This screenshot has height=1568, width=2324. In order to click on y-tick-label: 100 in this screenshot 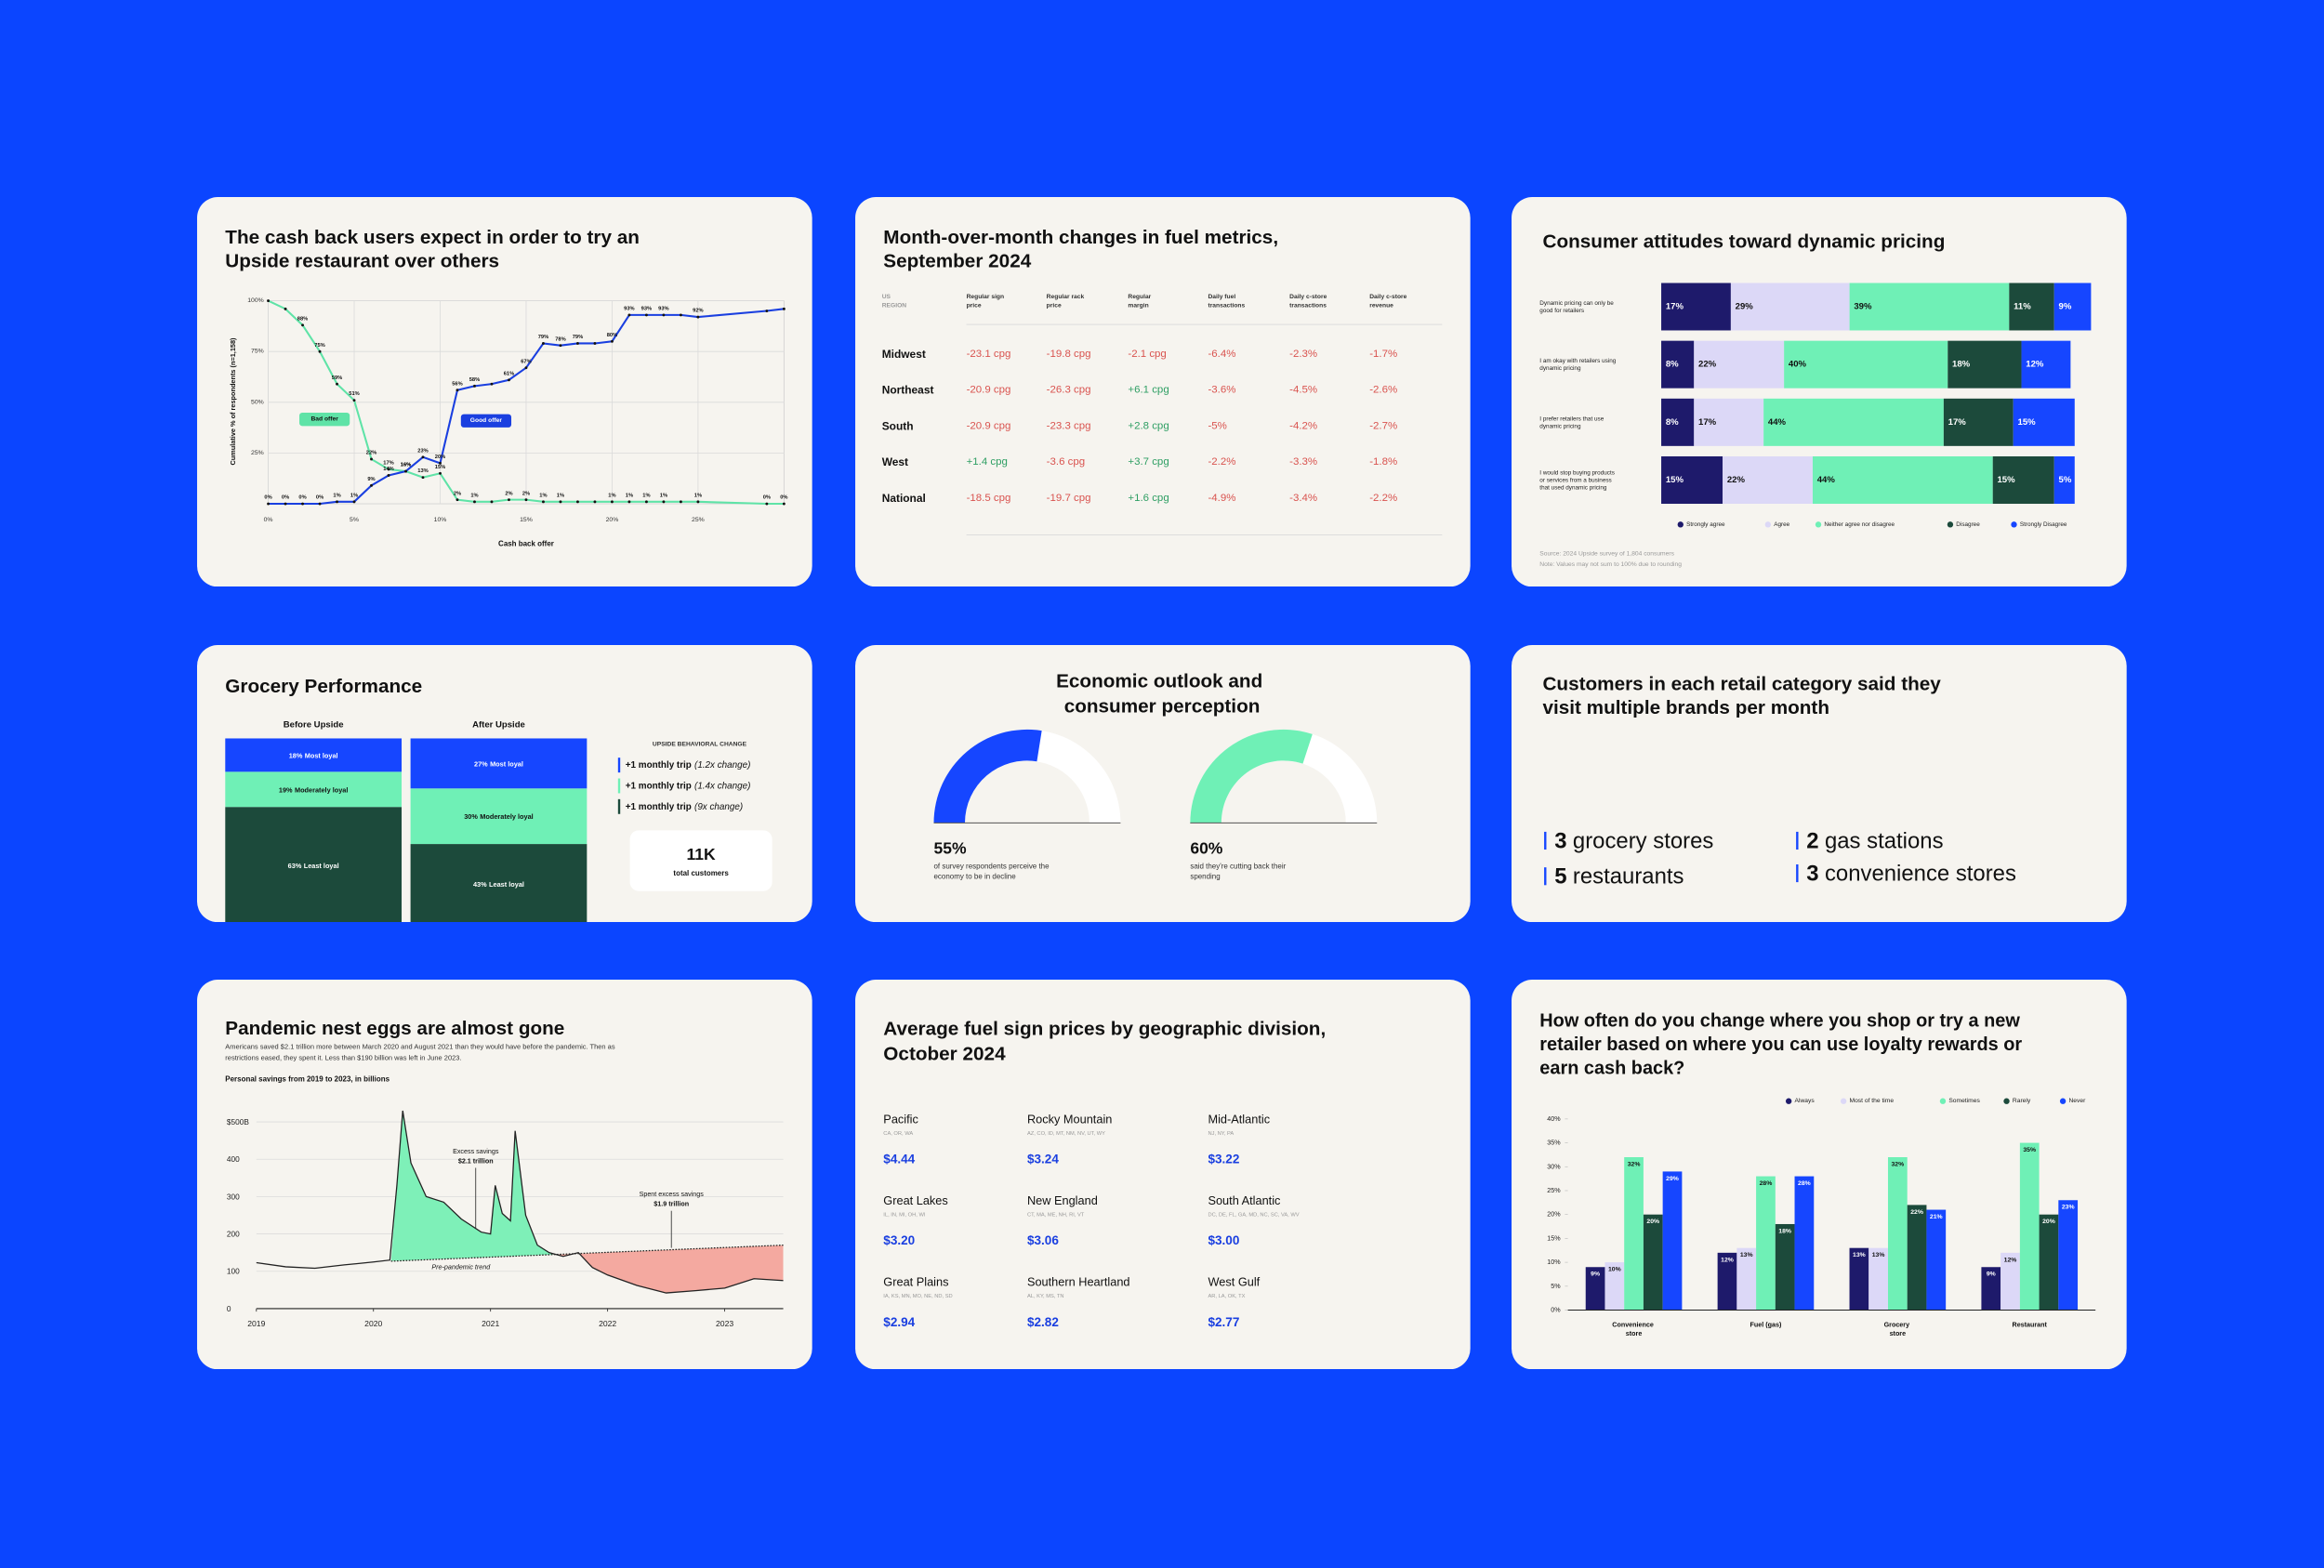, I will do `click(233, 1271)`.